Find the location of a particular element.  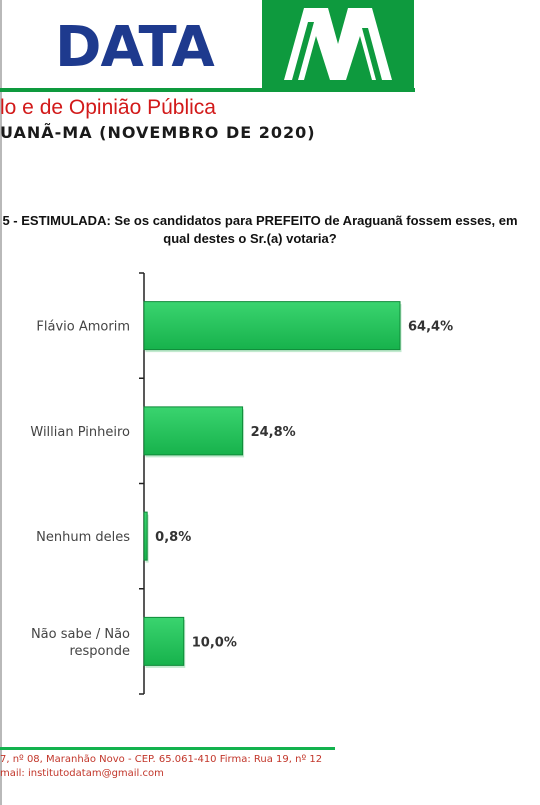

category-label-2: Nenhum deles is located at coordinates (83, 537).